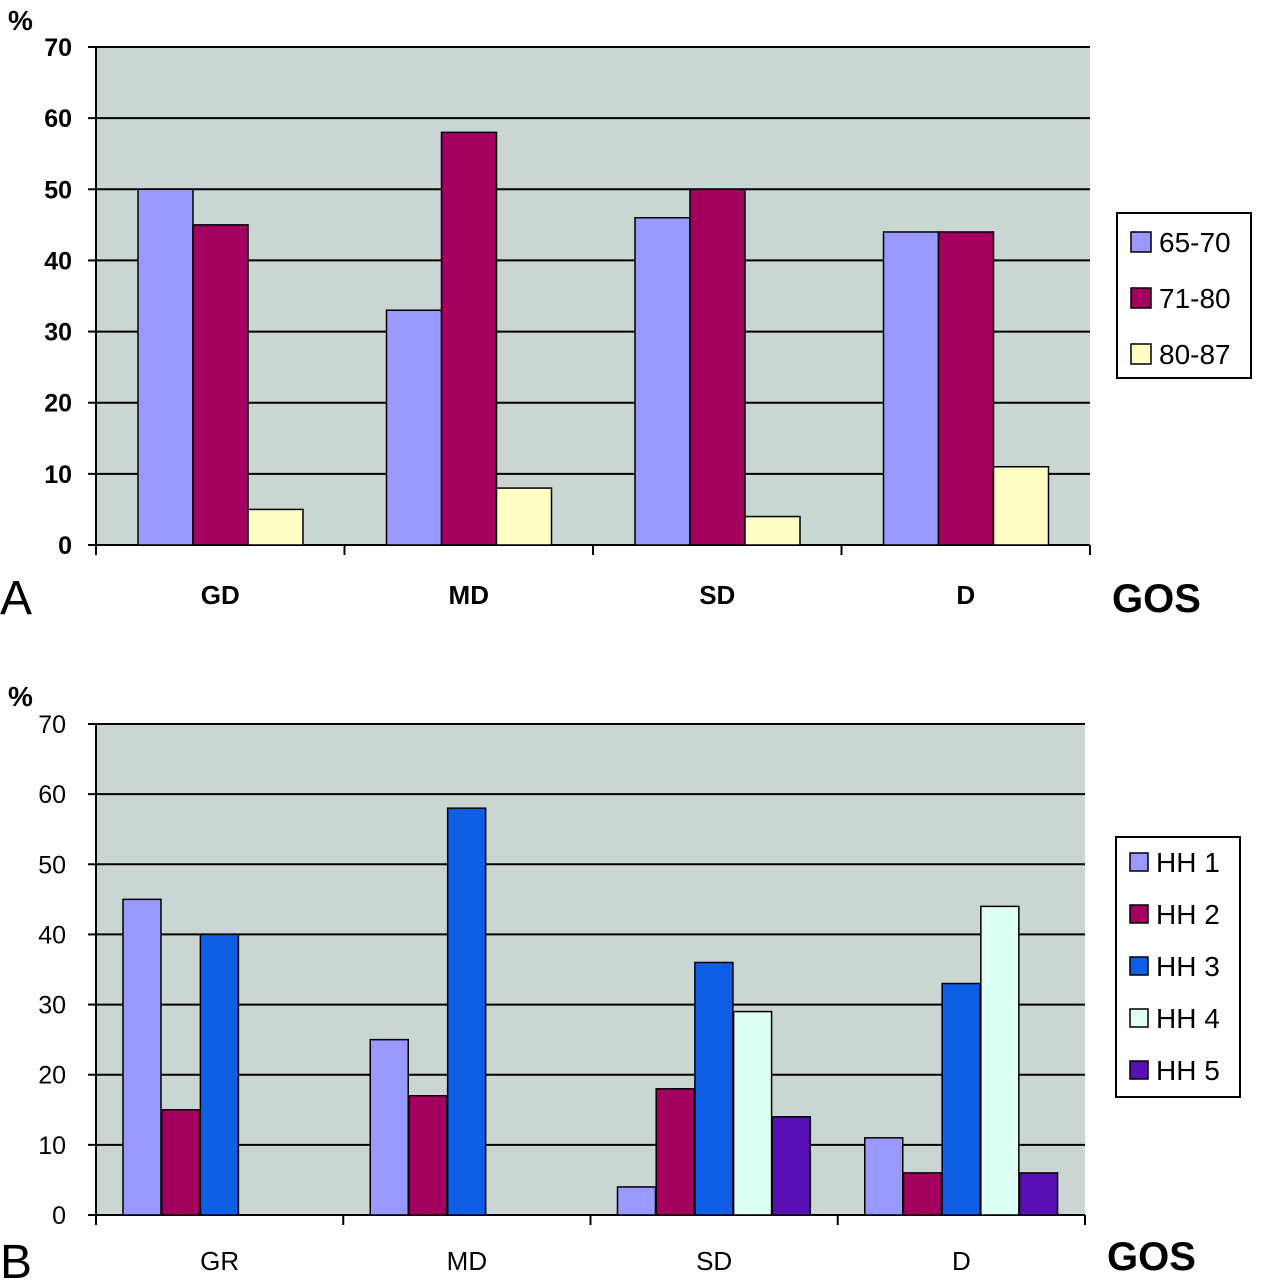  I want to click on bar-71-80-sd, so click(717, 367).